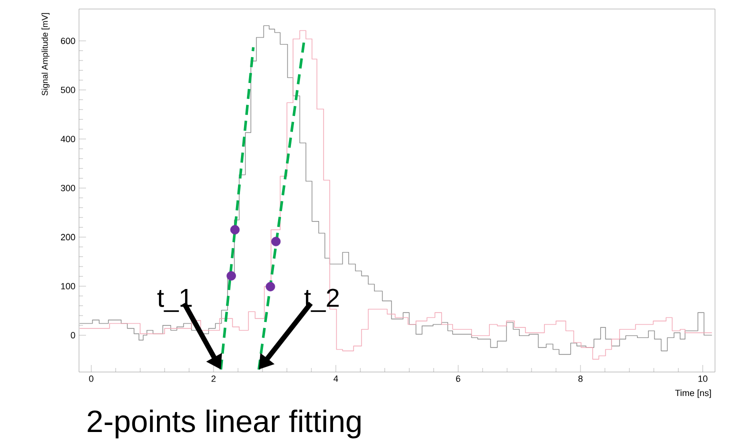  What do you see at coordinates (580, 379) in the screenshot?
I see `x-tick-label: 8` at bounding box center [580, 379].